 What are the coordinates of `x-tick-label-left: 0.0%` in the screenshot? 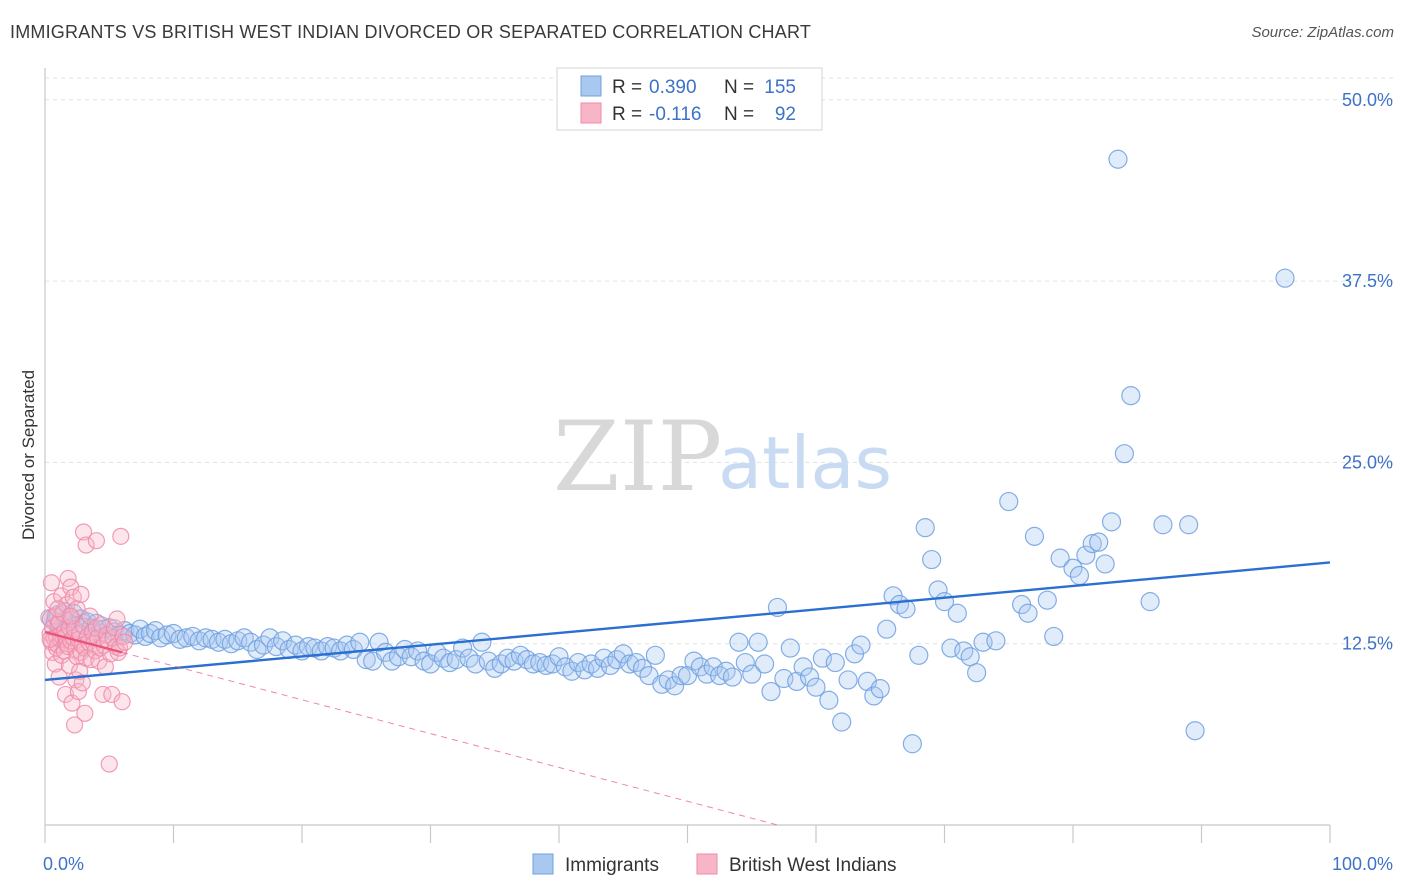 It's located at (63, 864).